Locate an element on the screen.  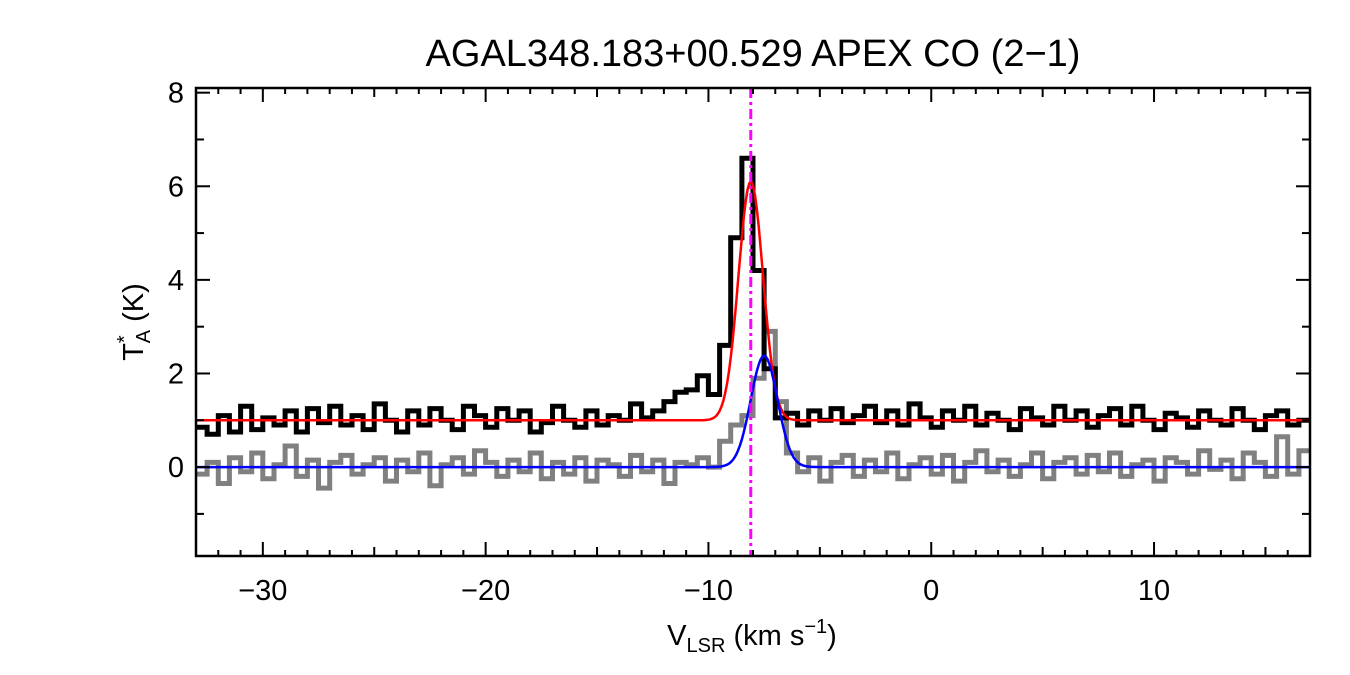
y-axis-label: T*A (K) is located at coordinates (134, 322).